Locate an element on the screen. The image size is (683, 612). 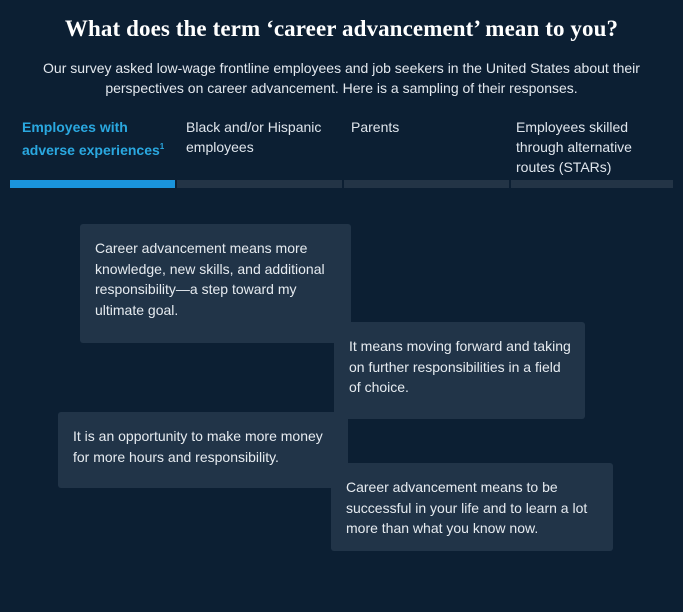
footnote-marker: 1 is located at coordinates (162, 146).